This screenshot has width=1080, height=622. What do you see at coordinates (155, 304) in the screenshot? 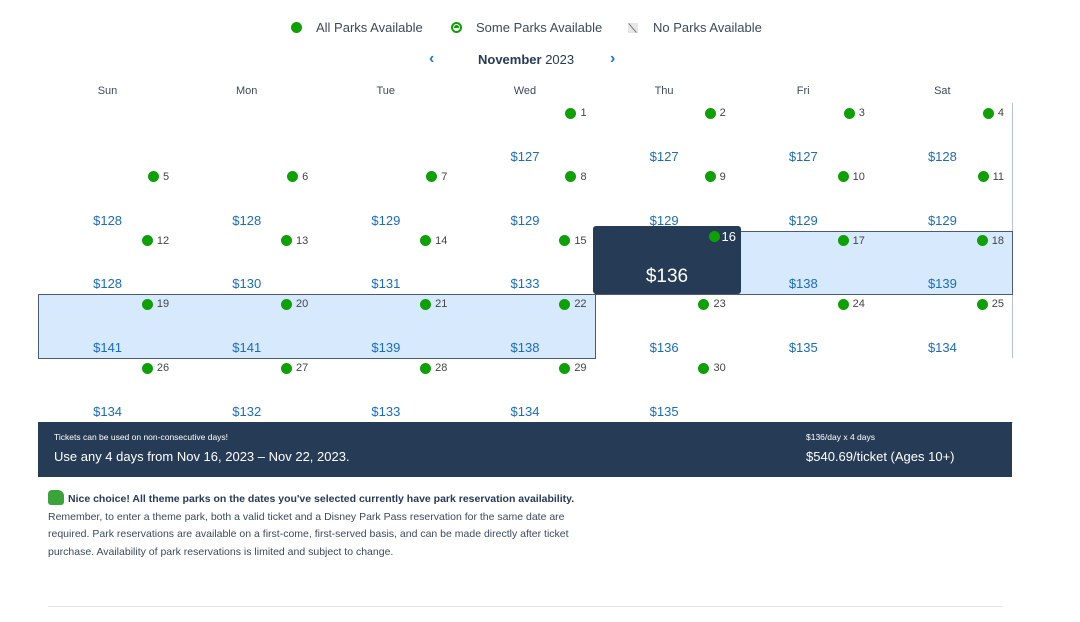
I see `day-number: 19` at bounding box center [155, 304].